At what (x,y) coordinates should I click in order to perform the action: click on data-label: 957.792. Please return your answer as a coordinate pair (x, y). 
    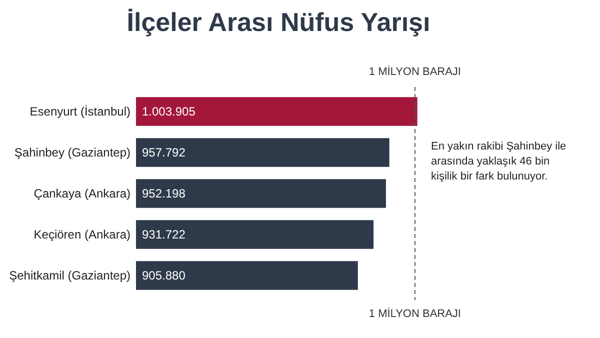
    Looking at the image, I should click on (164, 153).